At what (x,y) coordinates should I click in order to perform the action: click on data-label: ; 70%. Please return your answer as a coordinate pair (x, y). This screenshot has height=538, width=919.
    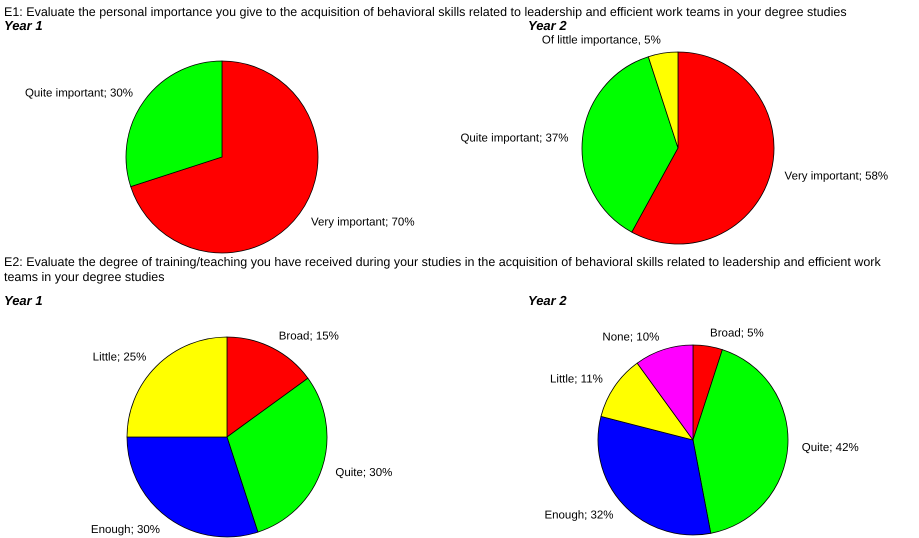
    Looking at the image, I should click on (400, 222).